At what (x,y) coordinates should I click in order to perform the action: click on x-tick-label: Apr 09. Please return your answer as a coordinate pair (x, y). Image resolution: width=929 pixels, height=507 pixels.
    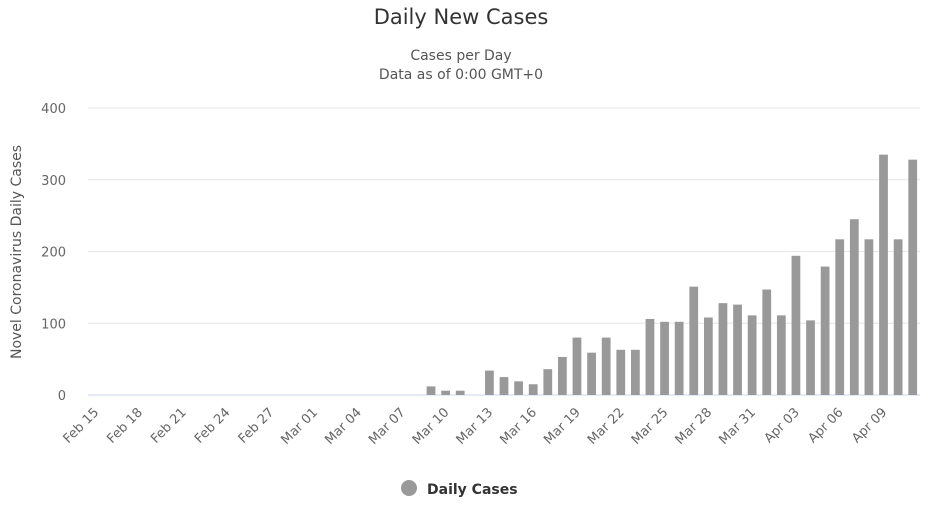
    Looking at the image, I should click on (869, 425).